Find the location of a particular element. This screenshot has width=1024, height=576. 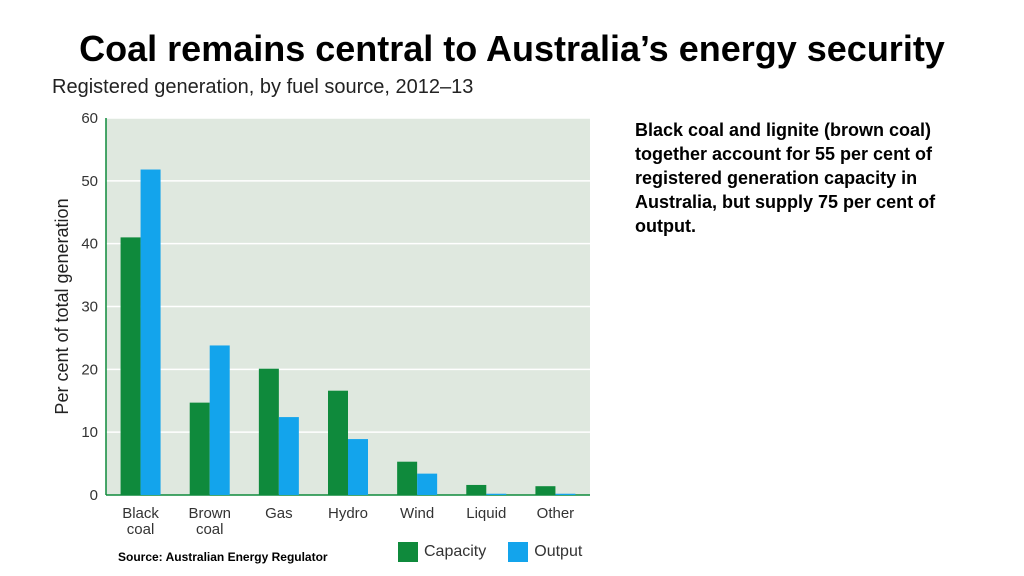

legend-swatch-output is located at coordinates (518, 552).